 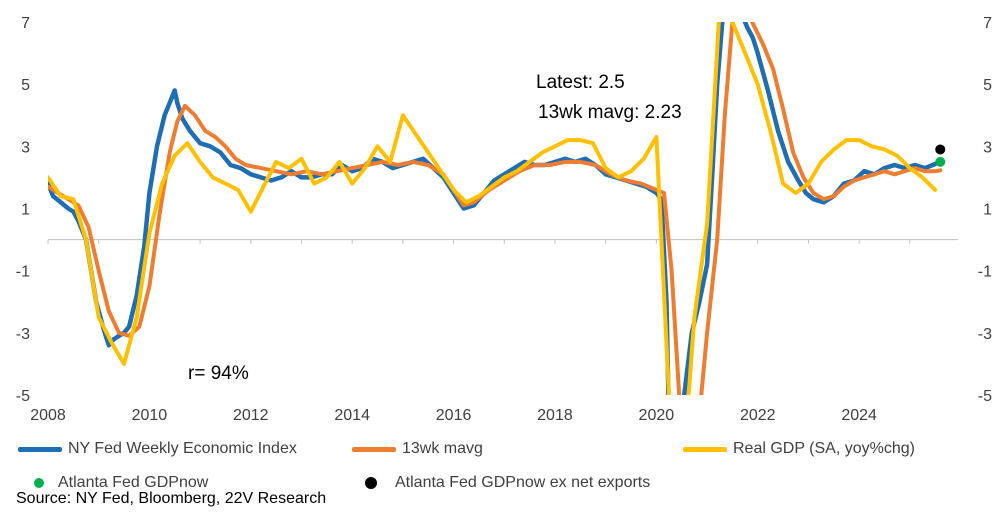 I want to click on legend-item-13wk-mavg: 13wk mavg, so click(x=417, y=449).